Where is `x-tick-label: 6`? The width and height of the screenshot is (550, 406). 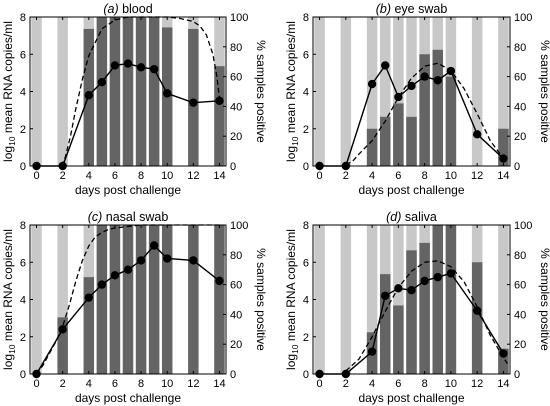
x-tick-label: 6 is located at coordinates (398, 176).